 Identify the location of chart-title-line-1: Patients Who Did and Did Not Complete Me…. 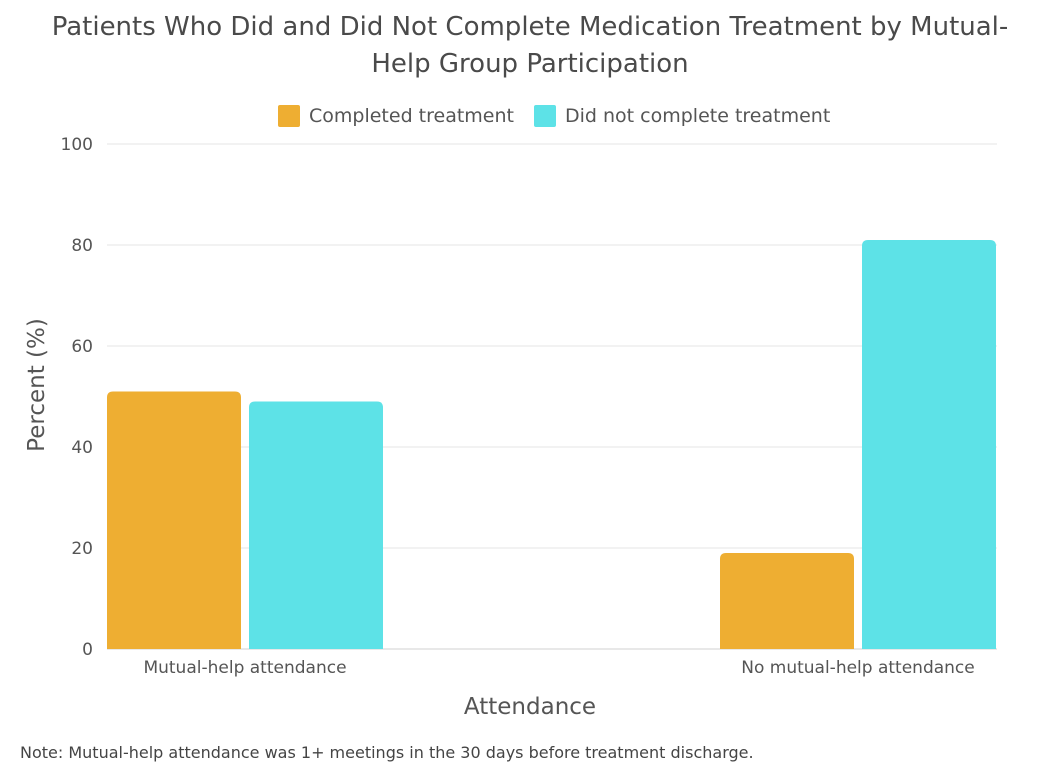
(530, 27).